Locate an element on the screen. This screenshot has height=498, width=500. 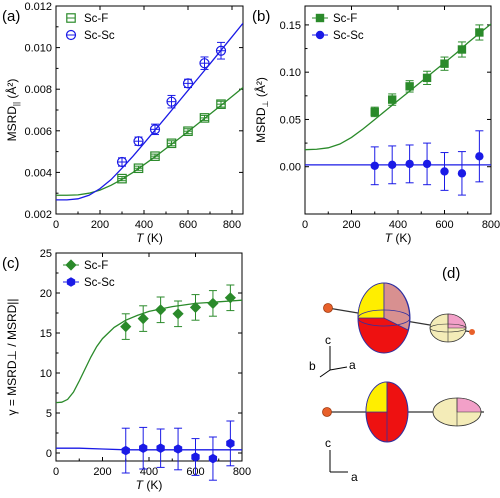
panel-d-label: (d) is located at coordinates (451, 273).